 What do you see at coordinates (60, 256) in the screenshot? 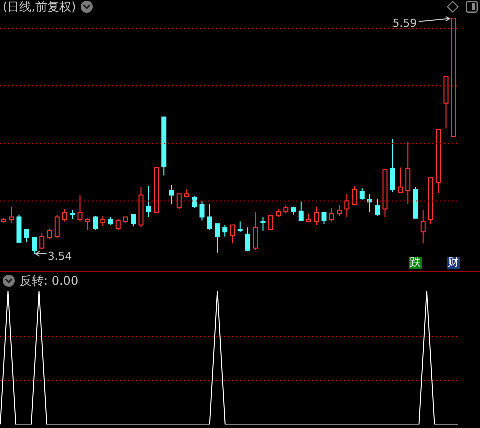
I see `annotation: 3.54` at bounding box center [60, 256].